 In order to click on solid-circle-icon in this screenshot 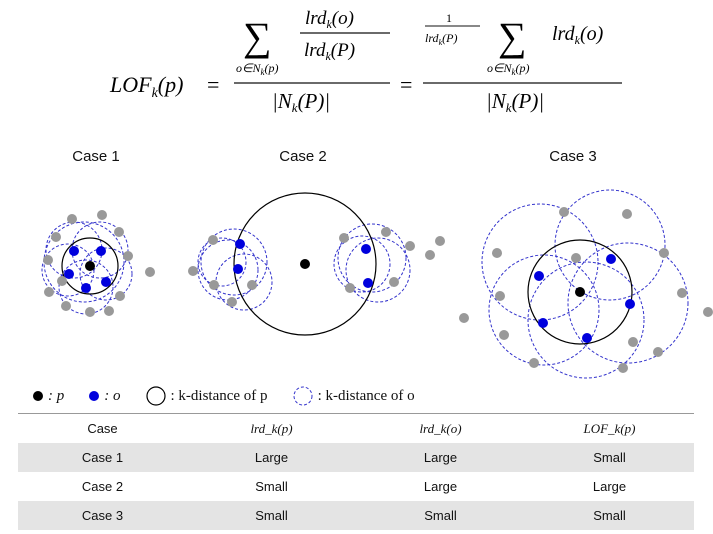, I will do `click(155, 396)`.